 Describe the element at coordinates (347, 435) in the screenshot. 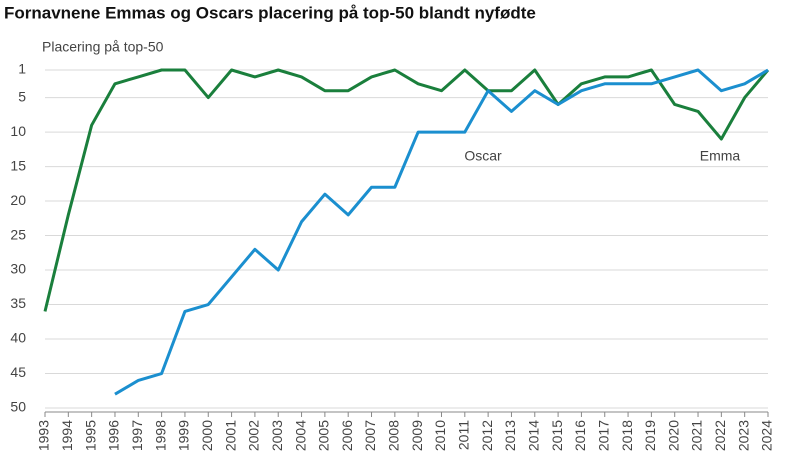

I see `x-tick-label: 2006` at that location.